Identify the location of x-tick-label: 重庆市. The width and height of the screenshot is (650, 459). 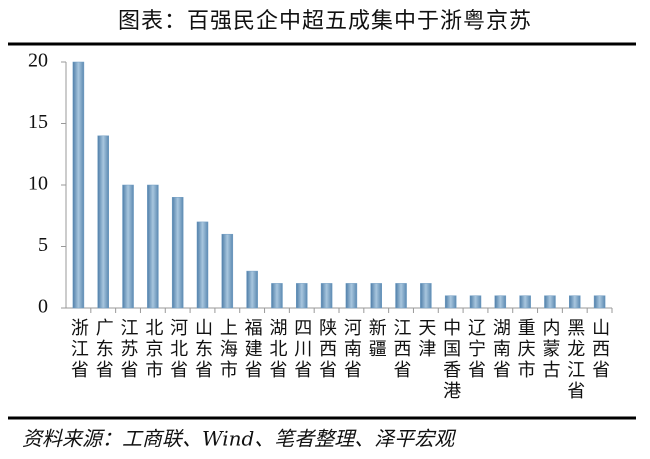
(525, 349).